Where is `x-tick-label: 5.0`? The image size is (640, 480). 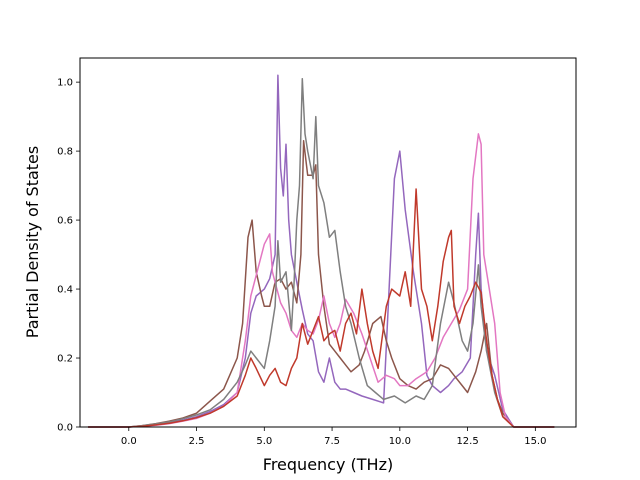 x-tick-label: 5.0 is located at coordinates (264, 441).